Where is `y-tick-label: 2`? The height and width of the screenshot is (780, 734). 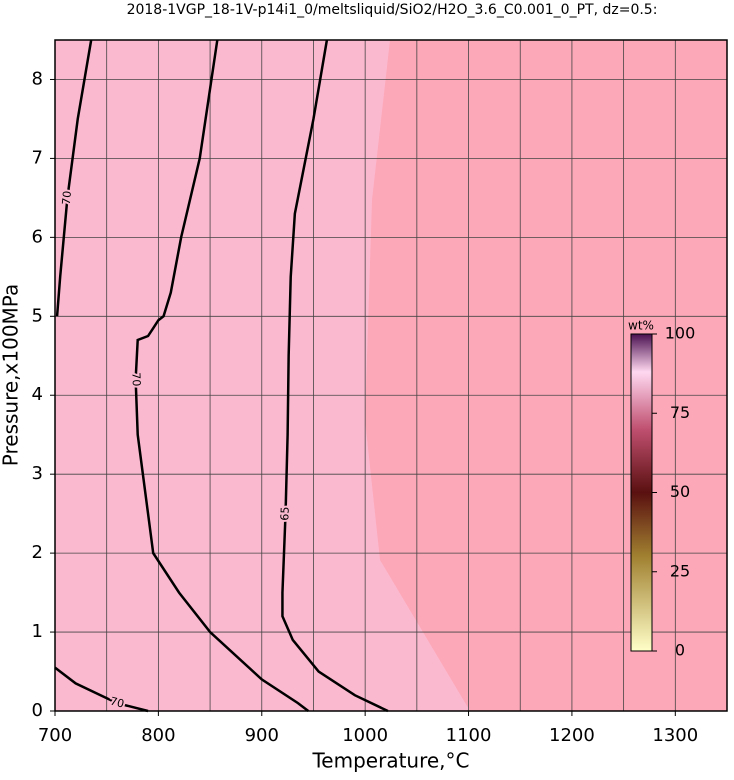
y-tick-label: 2 is located at coordinates (37, 552).